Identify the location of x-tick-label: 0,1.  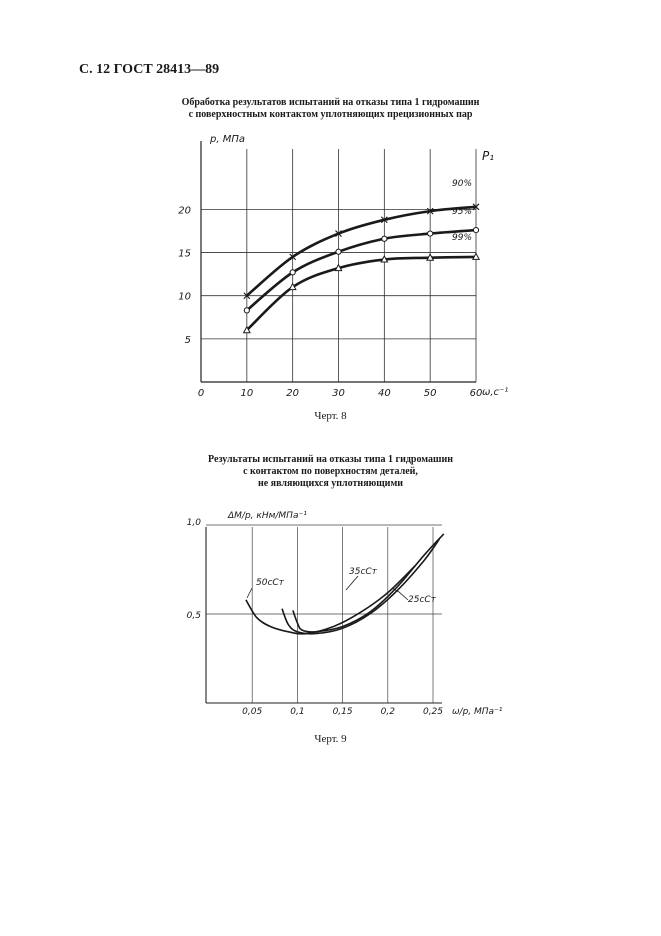
(297, 712).